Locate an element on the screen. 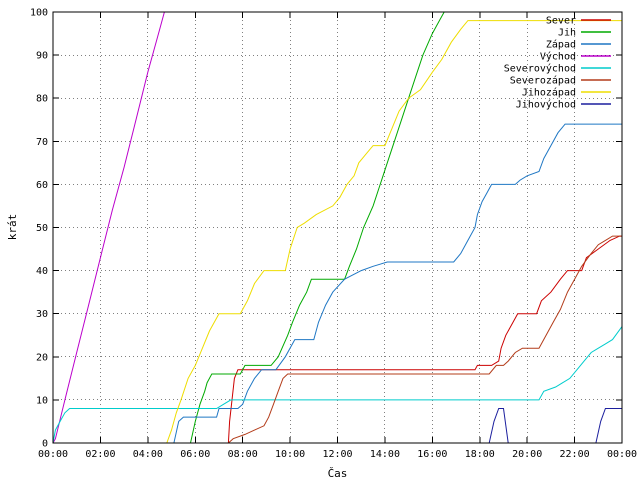 The image size is (640, 480). y-tick-label: 30 is located at coordinates (42, 314).